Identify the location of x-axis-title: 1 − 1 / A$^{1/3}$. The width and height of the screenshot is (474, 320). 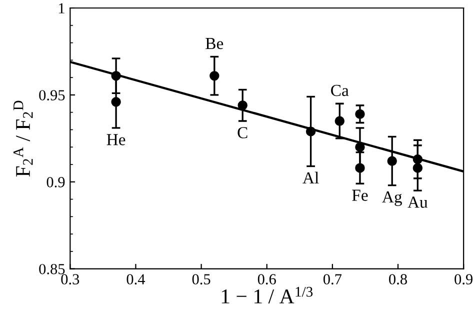
(267, 295).